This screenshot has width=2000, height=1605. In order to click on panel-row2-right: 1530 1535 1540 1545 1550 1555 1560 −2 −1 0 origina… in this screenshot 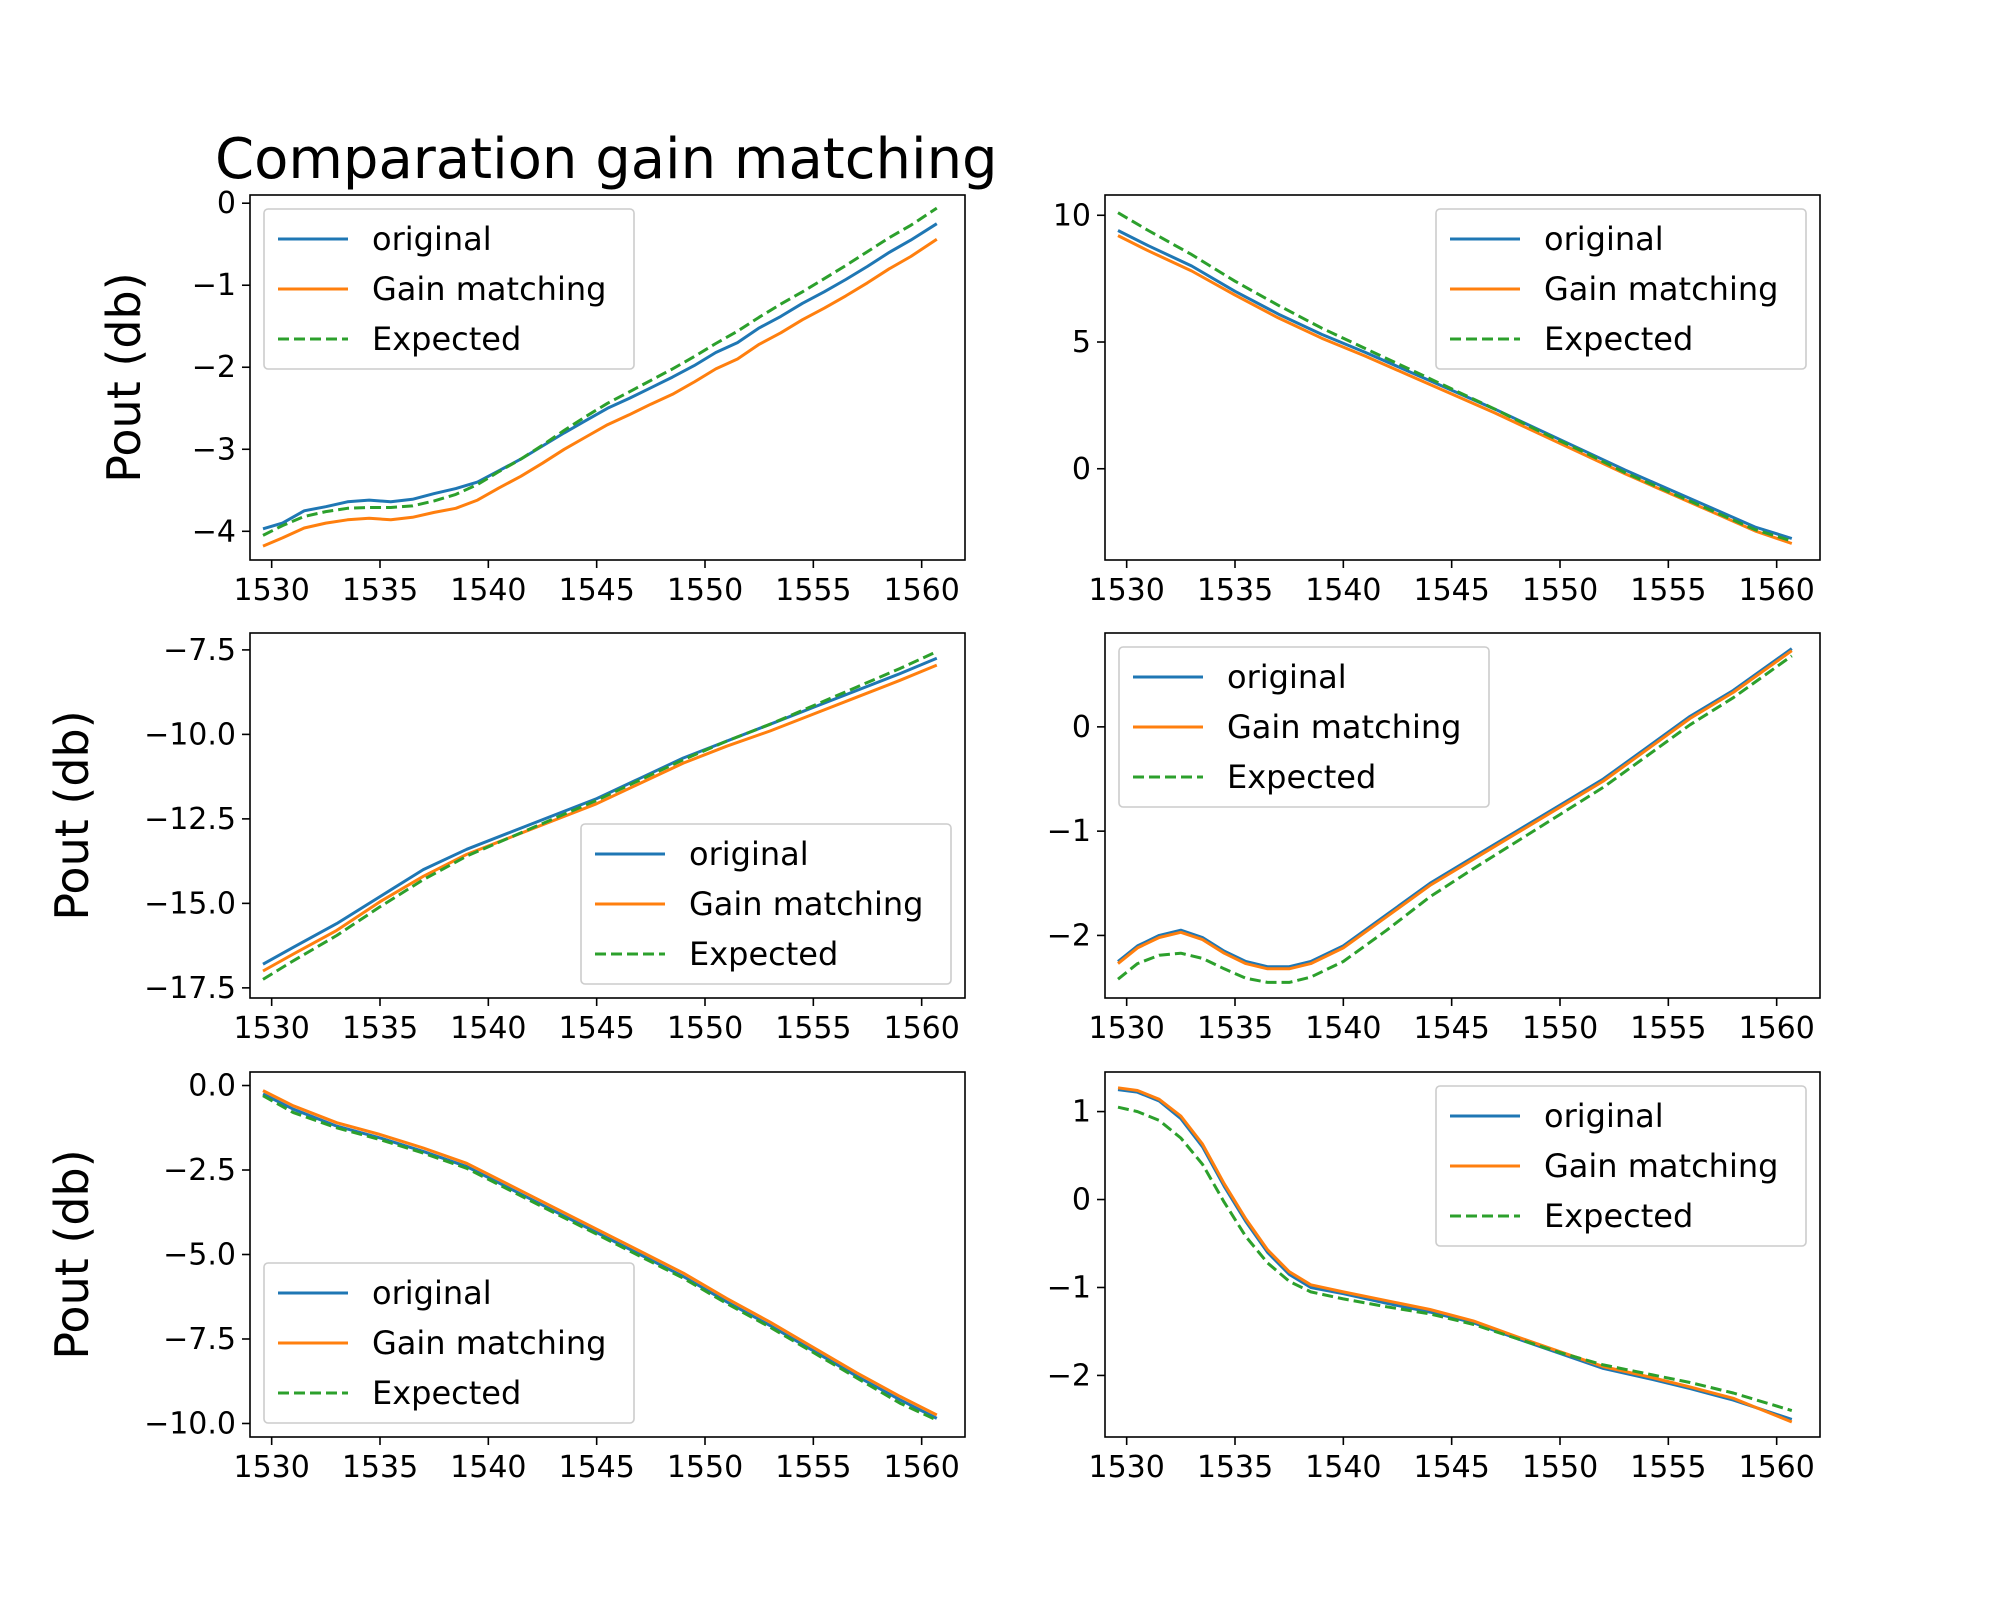, I will do `click(1434, 839)`.